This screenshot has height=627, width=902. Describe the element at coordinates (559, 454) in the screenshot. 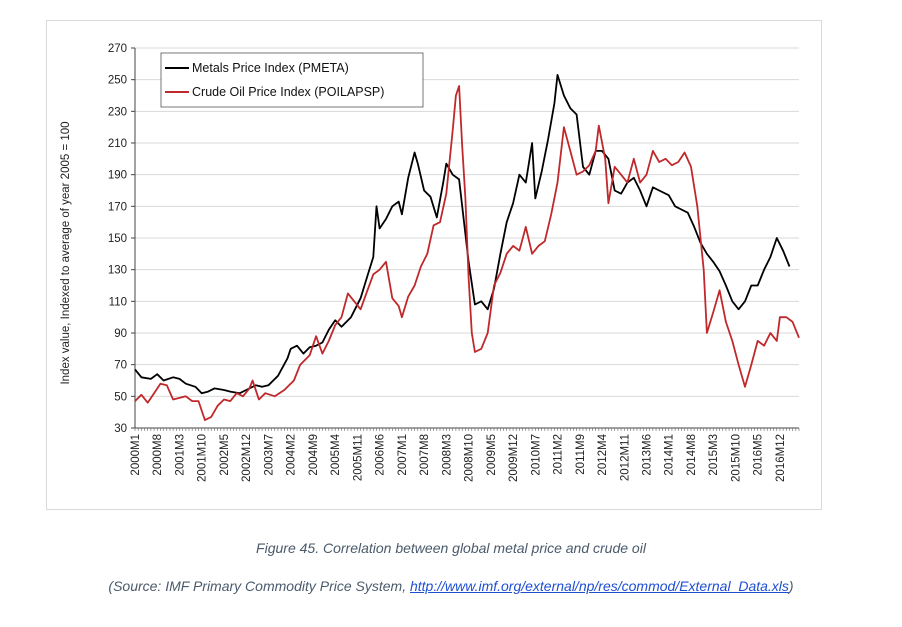

I see `x-tick-label: 2011M2` at that location.